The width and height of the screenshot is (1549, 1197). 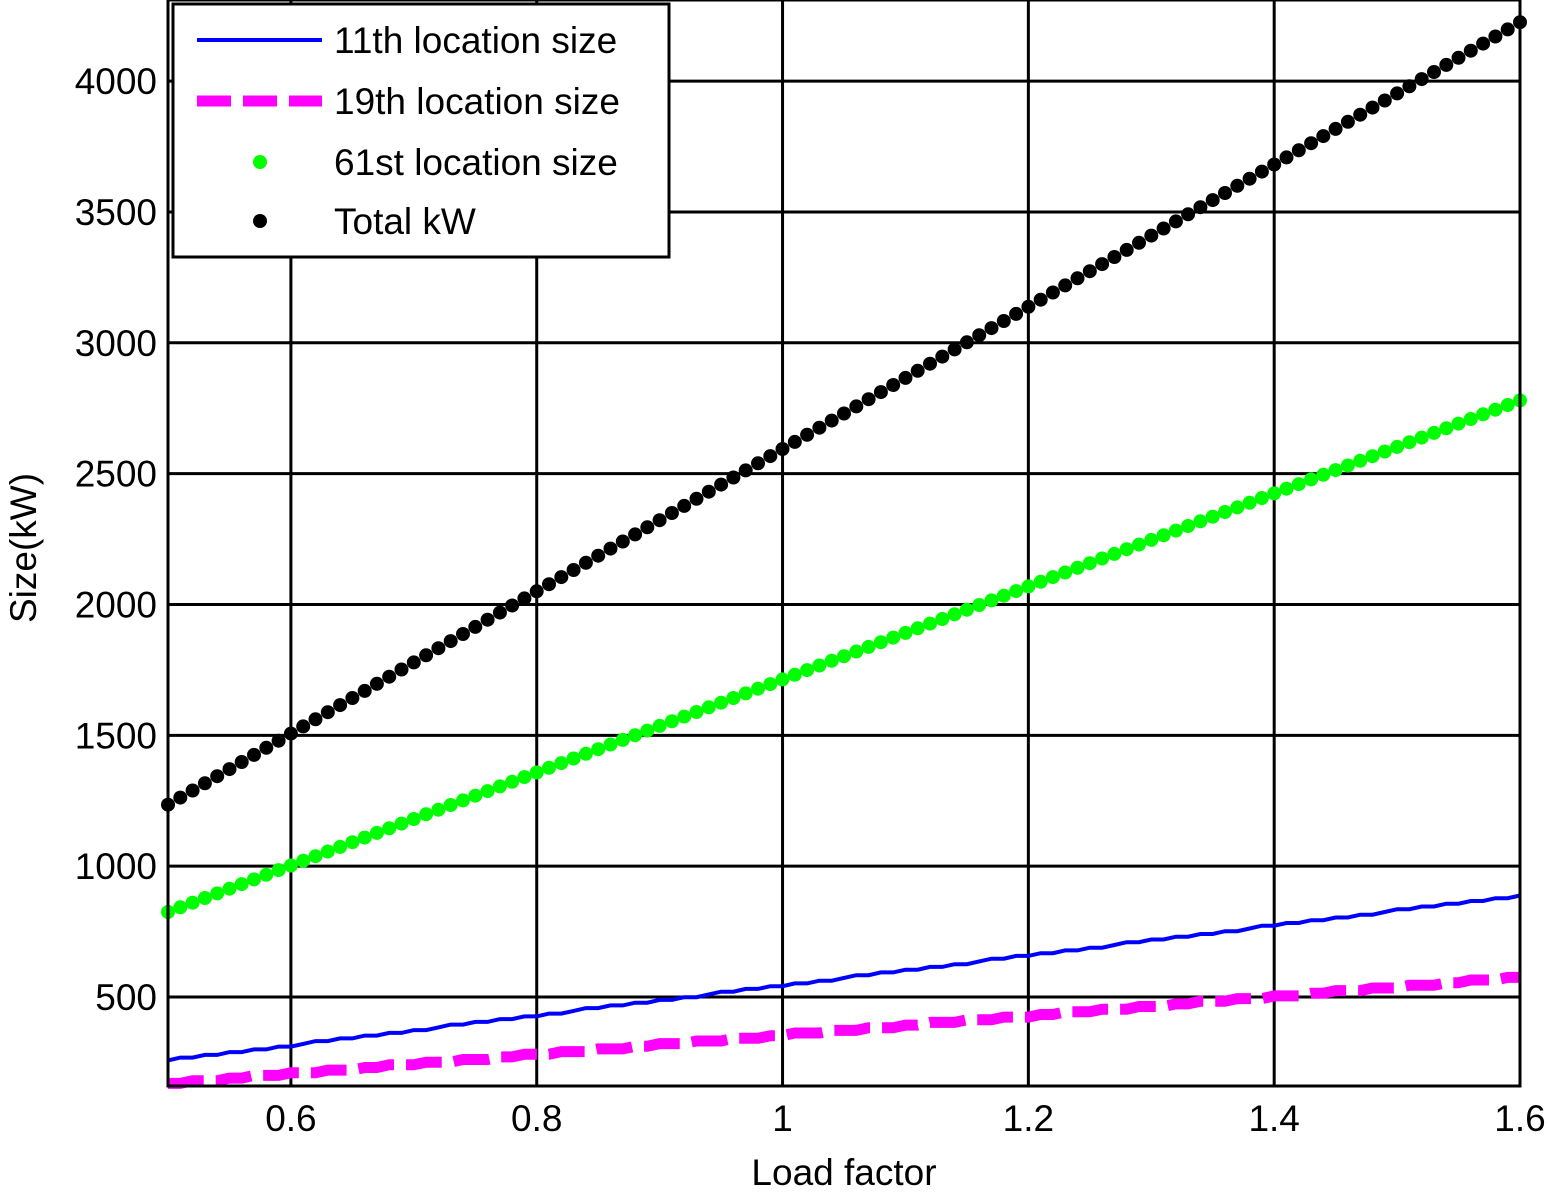 What do you see at coordinates (23, 548) in the screenshot?
I see `y-axis-label: Size(kW)` at bounding box center [23, 548].